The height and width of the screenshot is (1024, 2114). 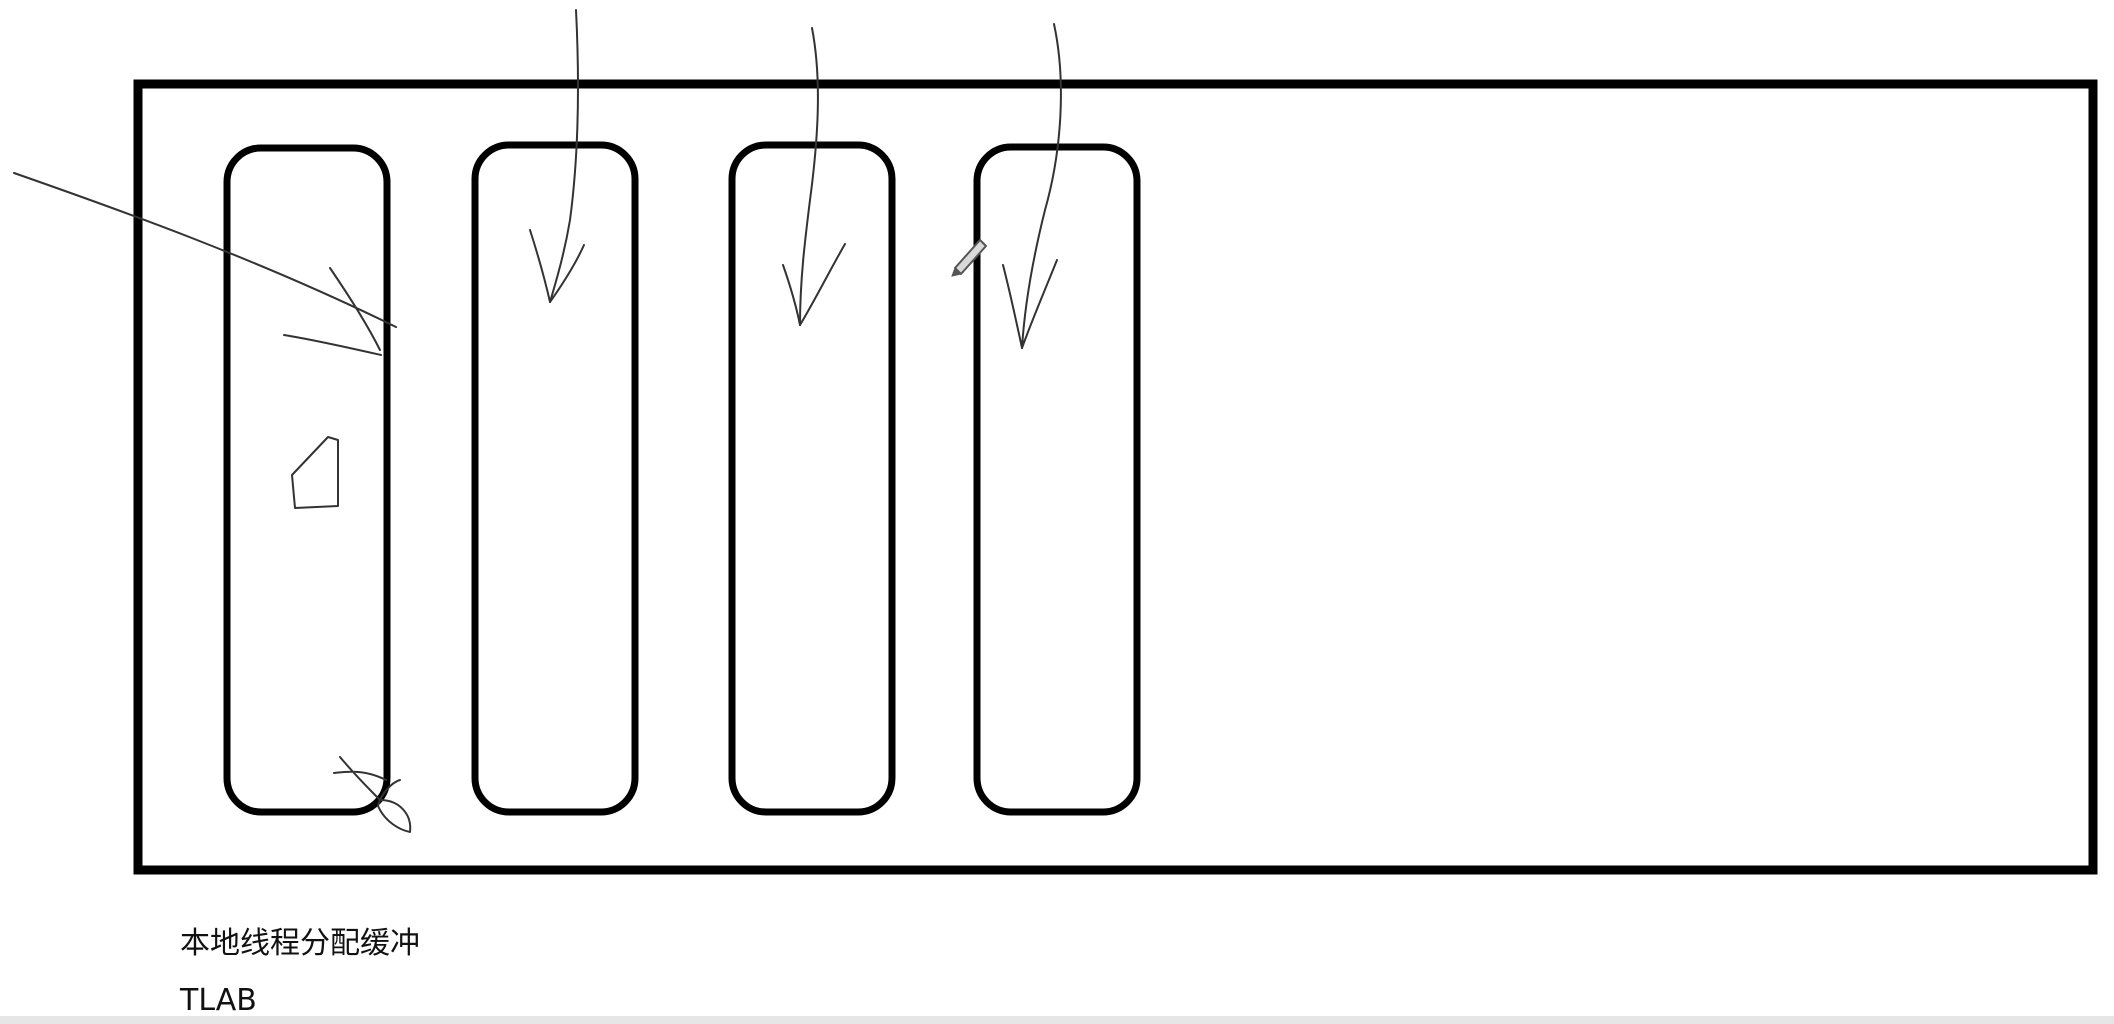 I want to click on caption-chinese: 本地线程分配缓冲, so click(x=300, y=943).